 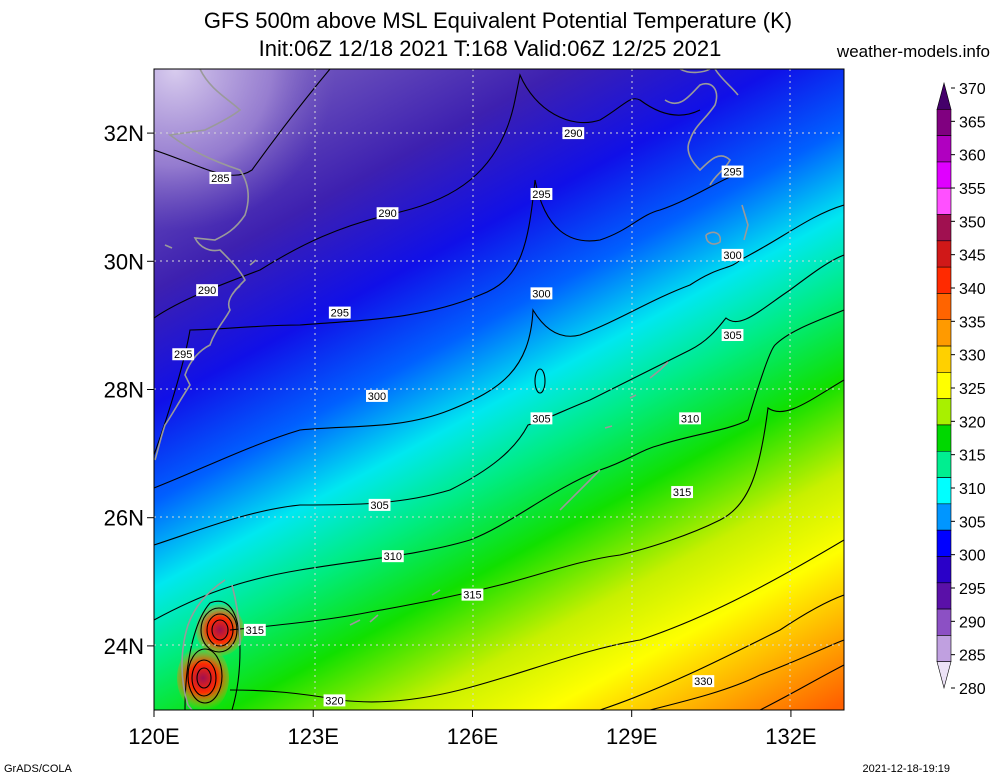 I want to click on lon-tick-label: 132E, so click(x=790, y=736).